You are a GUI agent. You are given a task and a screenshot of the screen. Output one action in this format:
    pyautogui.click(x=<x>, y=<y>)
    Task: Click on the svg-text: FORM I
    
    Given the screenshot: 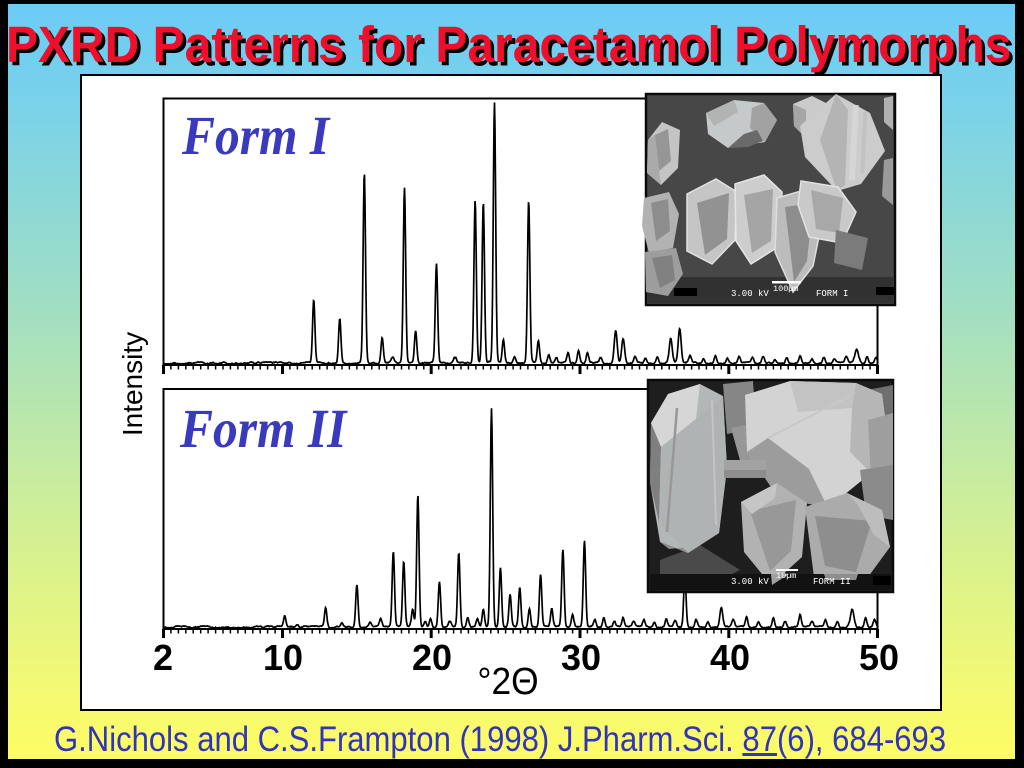 What is the action you would take?
    pyautogui.click(x=832, y=294)
    